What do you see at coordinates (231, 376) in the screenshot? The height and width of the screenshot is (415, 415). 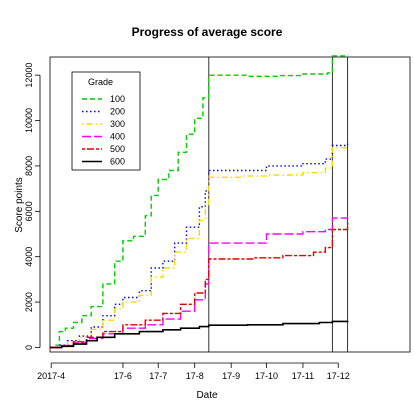 I see `x-tick-label: 17-9` at bounding box center [231, 376].